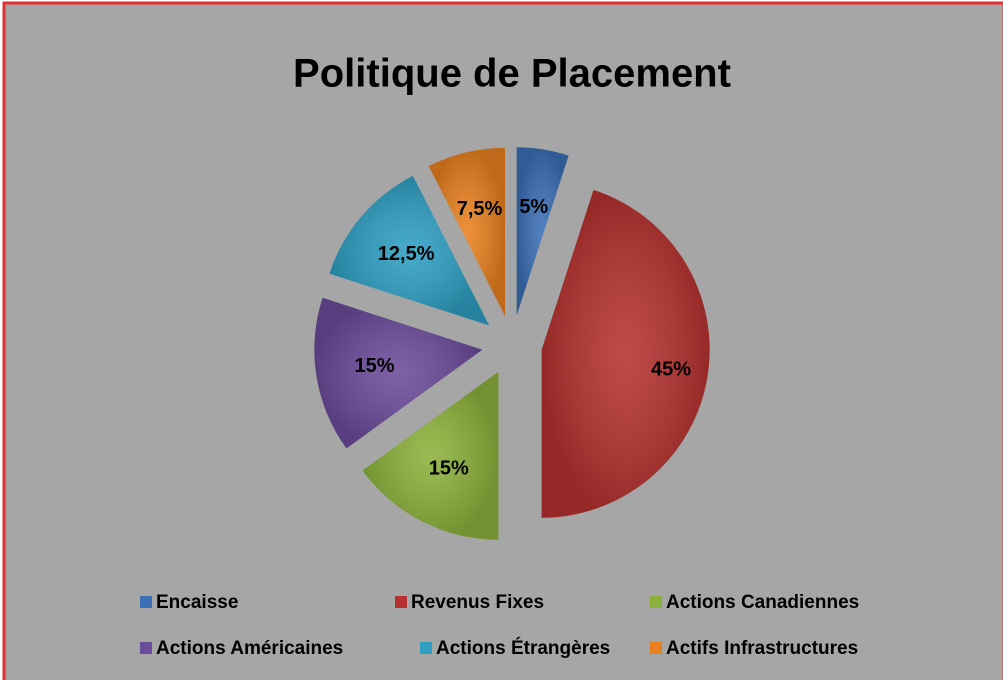 The width and height of the screenshot is (1003, 680). I want to click on legend-label: Actifs Infrastructures, so click(762, 648).